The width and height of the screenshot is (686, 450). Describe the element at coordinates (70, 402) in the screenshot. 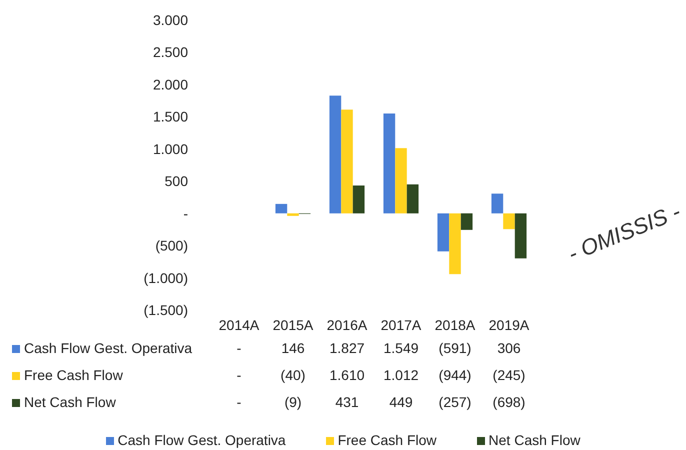

I see `text: Net Cash Flow` at that location.